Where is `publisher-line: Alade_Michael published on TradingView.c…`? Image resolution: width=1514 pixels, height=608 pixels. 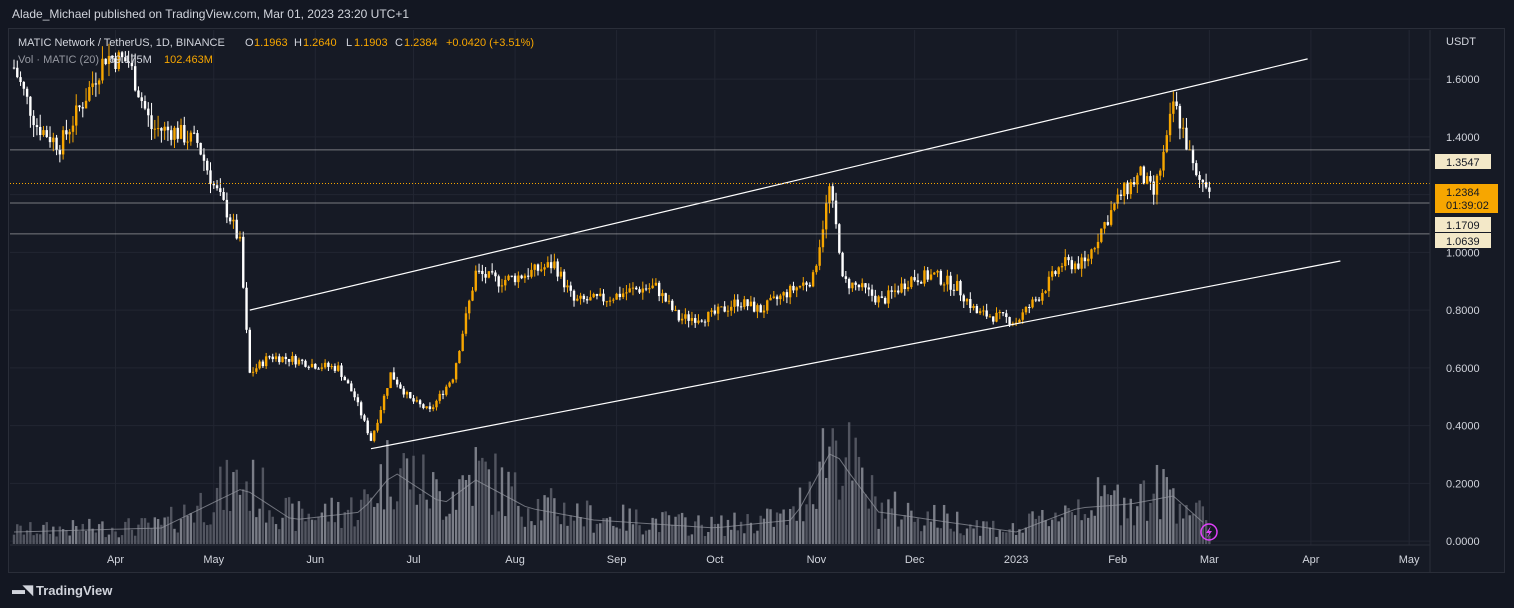
publisher-line: Alade_Michael published on TradingView.c… is located at coordinates (211, 14).